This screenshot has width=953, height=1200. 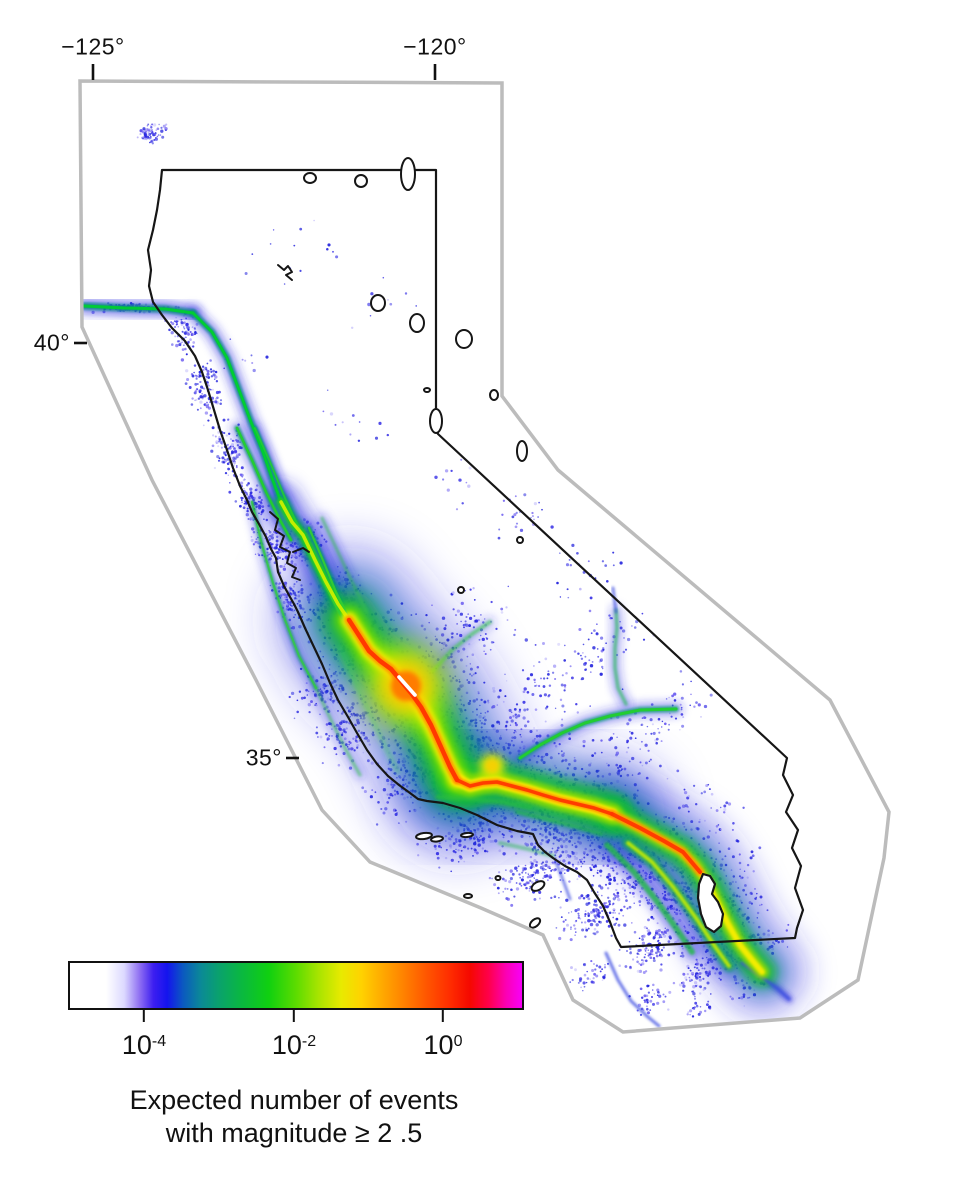 I want to click on colorbar-tick-label-2: 10⁻², so click(x=294, y=1045).